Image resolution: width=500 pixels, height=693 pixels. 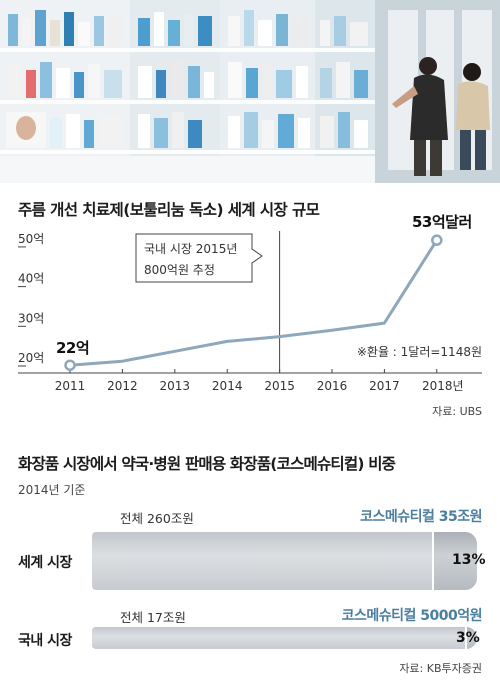 I want to click on exchange-rate-note: ※환율 : 1달러=1148원, so click(x=419, y=352).